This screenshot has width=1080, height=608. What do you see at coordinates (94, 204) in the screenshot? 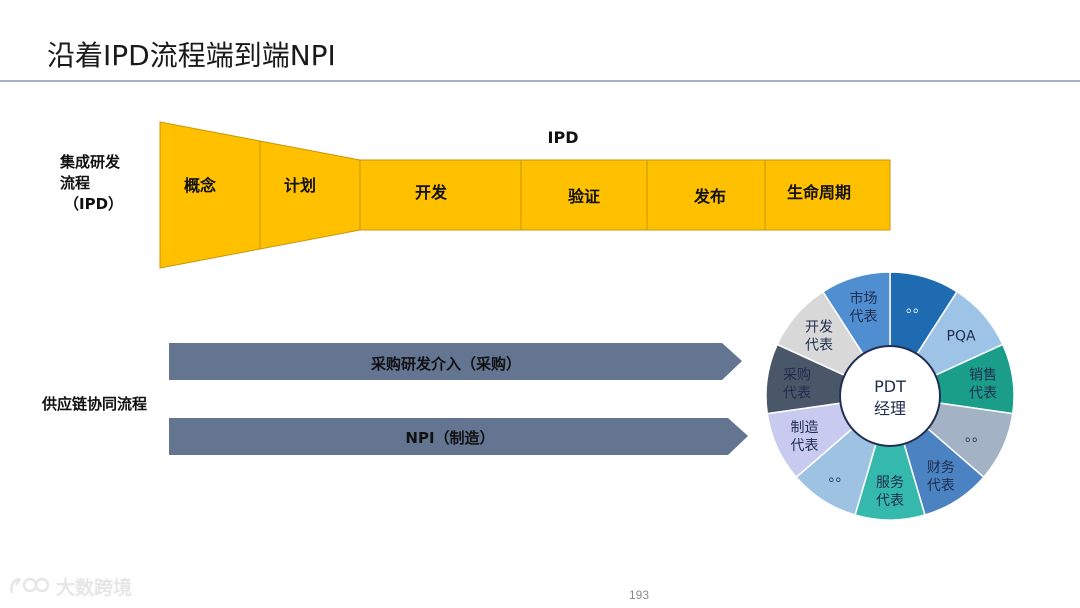
I see `ipd-row-label-line3: （IPD）` at bounding box center [94, 204].